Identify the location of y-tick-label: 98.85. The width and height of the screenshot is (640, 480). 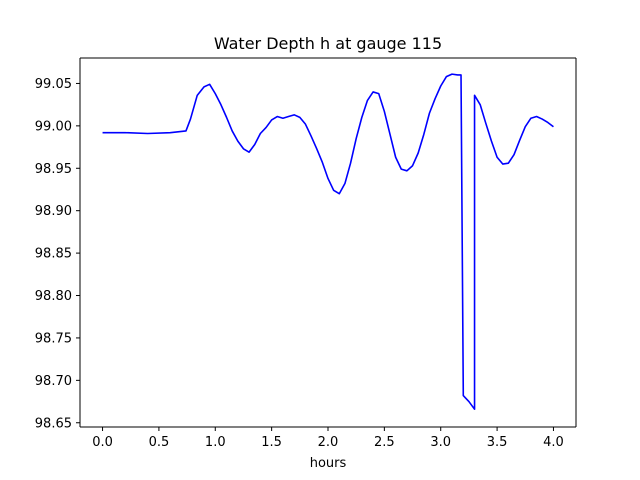
(53, 254).